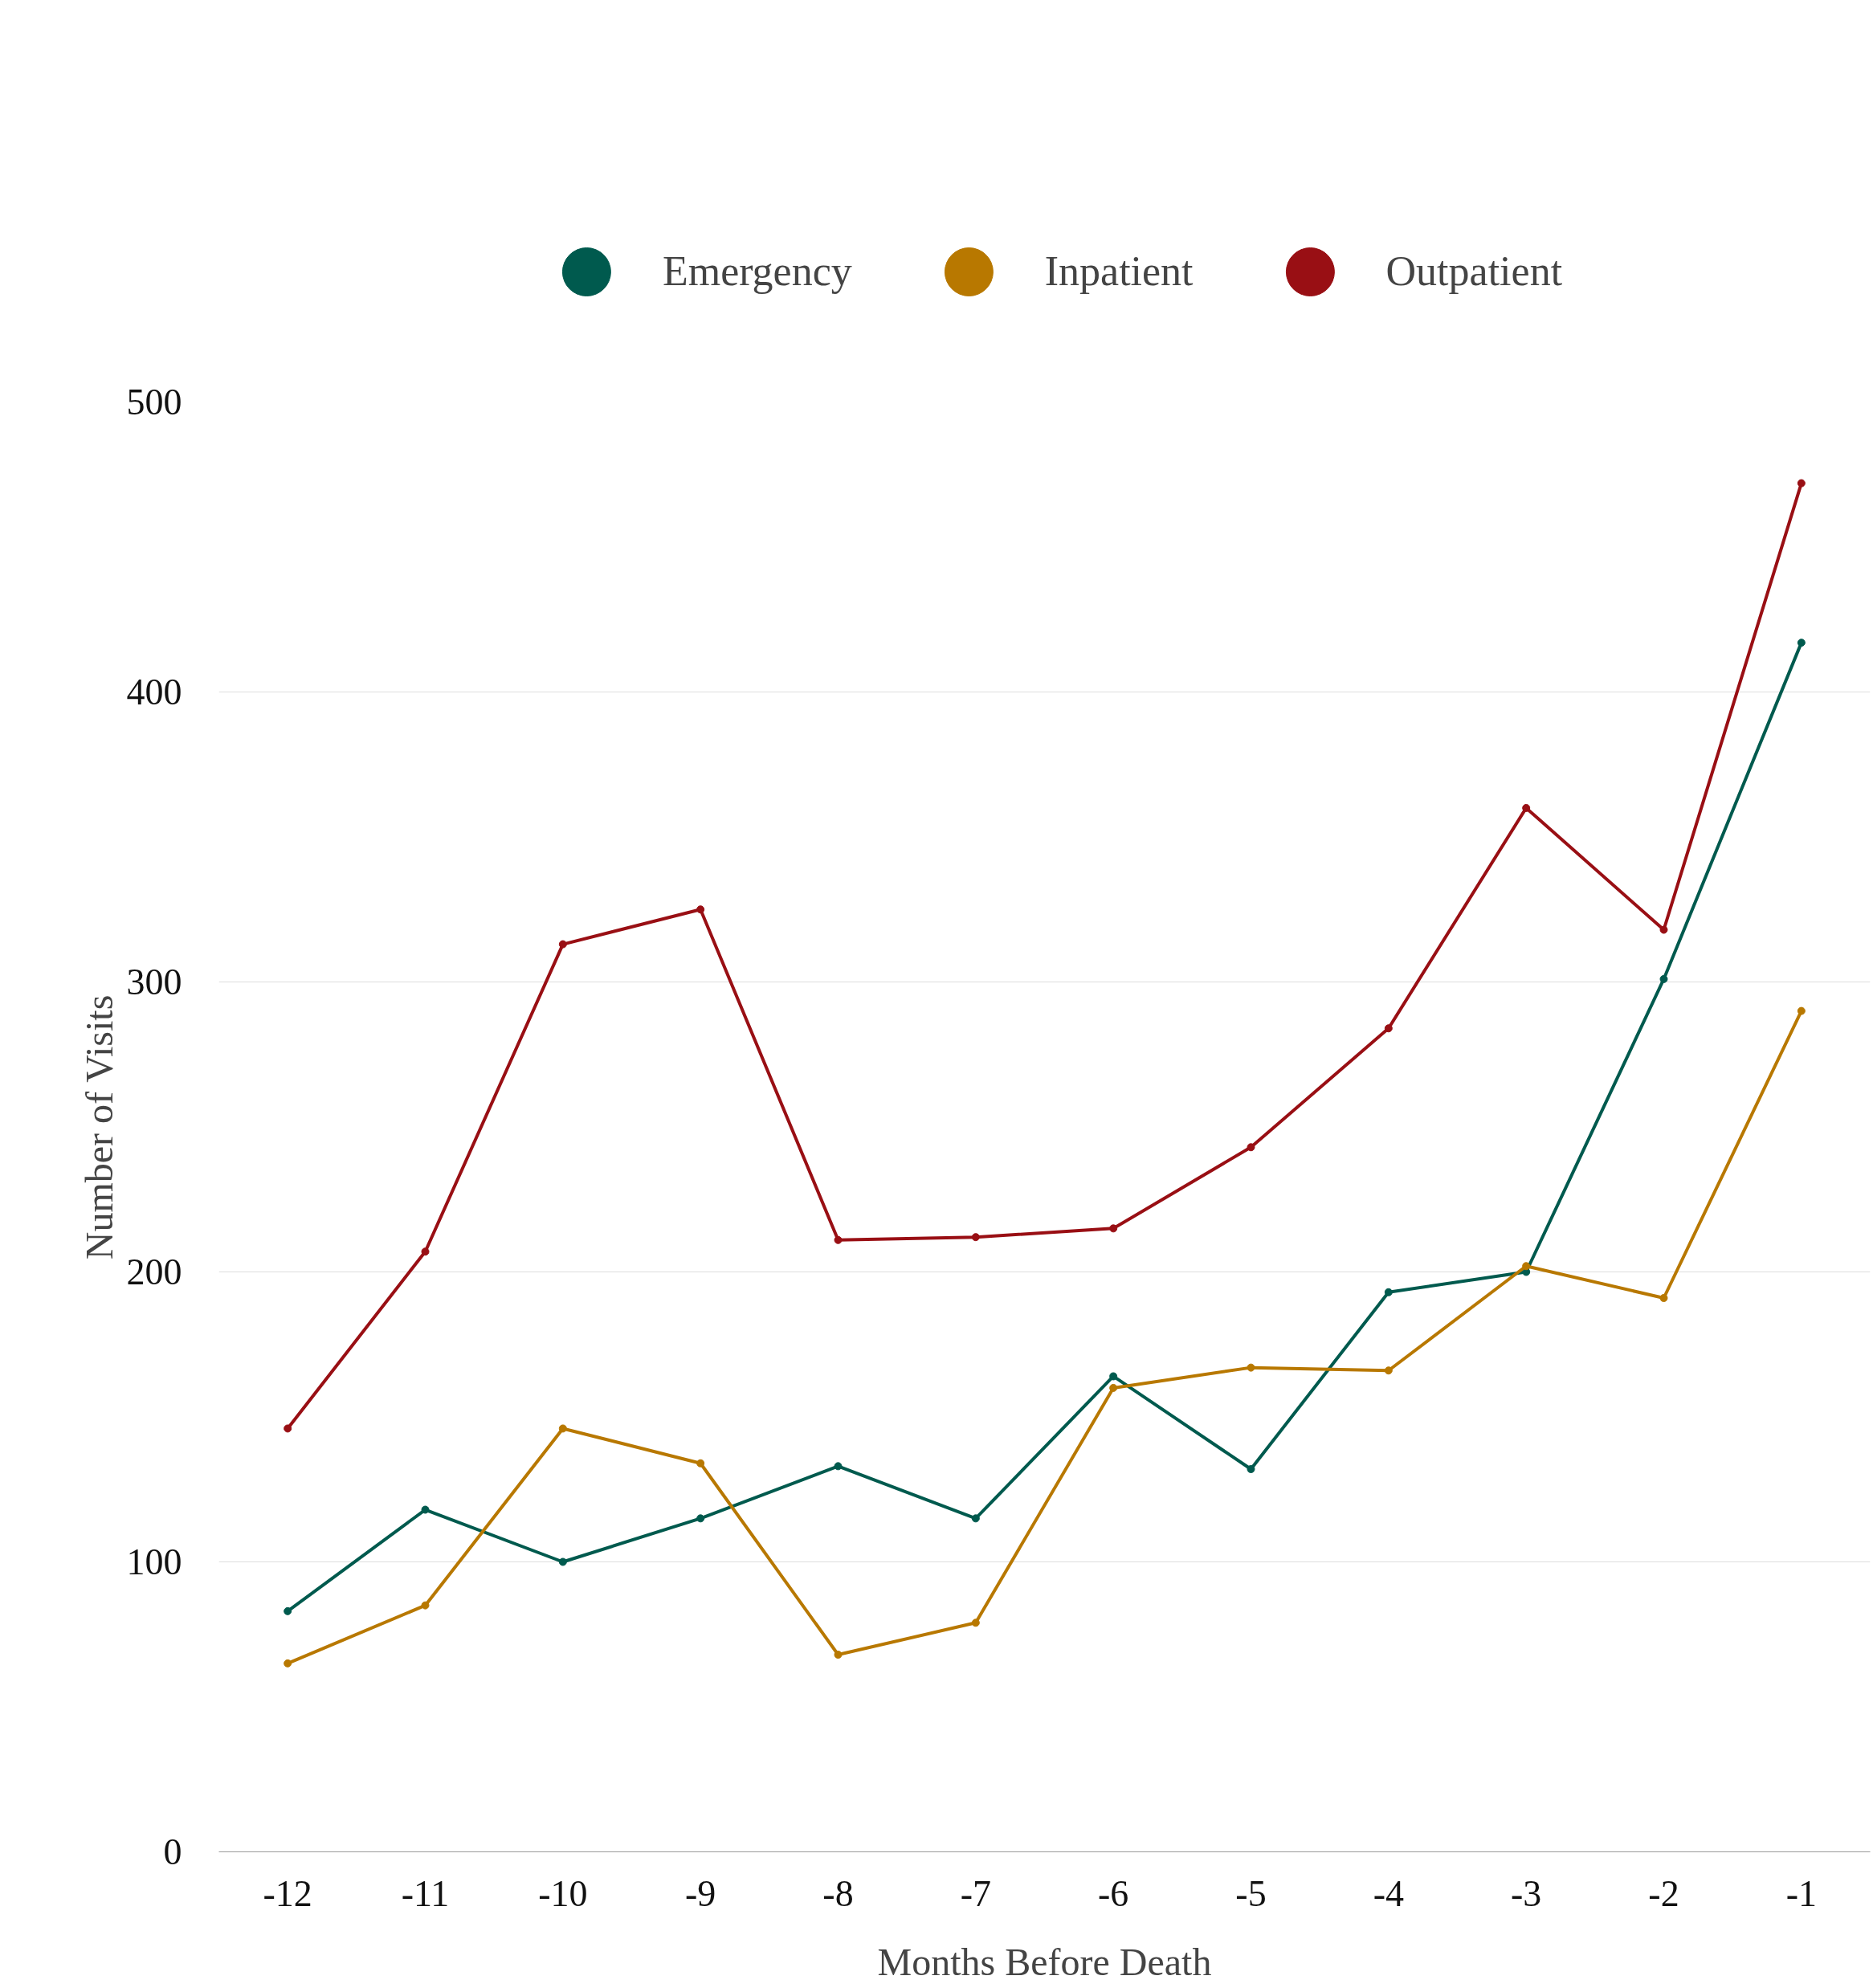 The width and height of the screenshot is (1873, 1988). Describe the element at coordinates (426, 1893) in the screenshot. I see `x-tick-label: -11` at that location.